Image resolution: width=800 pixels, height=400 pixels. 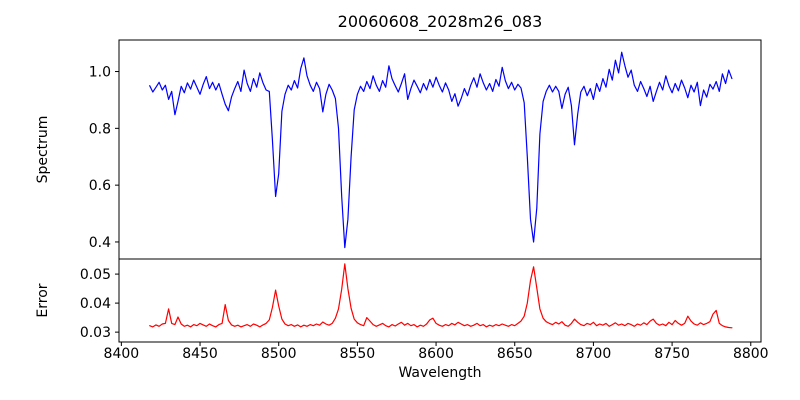 What do you see at coordinates (43, 300) in the screenshot?
I see `error-y-axis-label: Error` at bounding box center [43, 300].